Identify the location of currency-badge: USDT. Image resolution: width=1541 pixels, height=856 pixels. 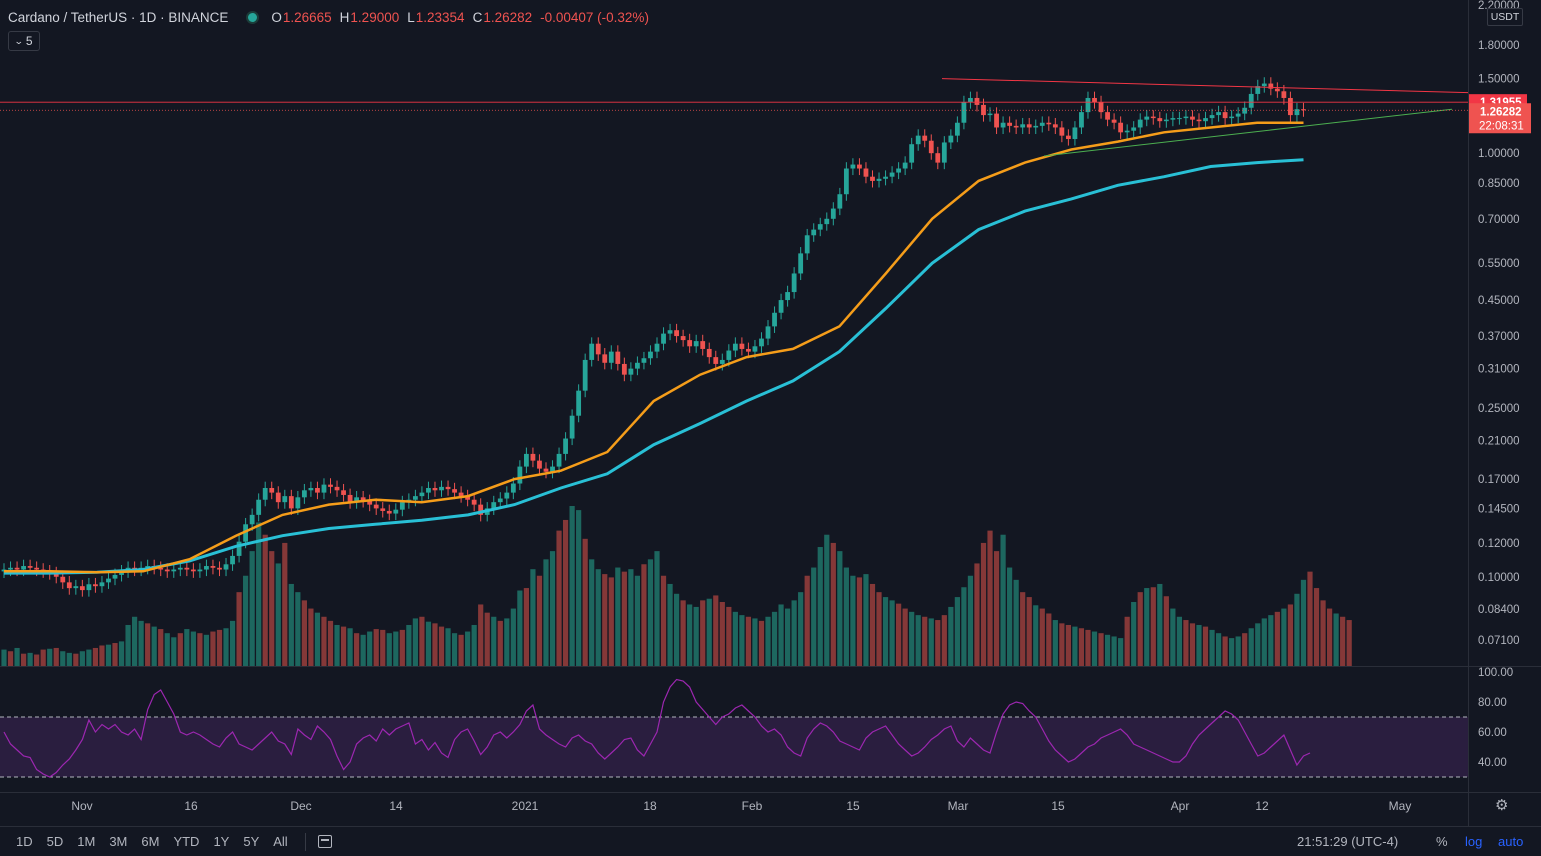
(1505, 17).